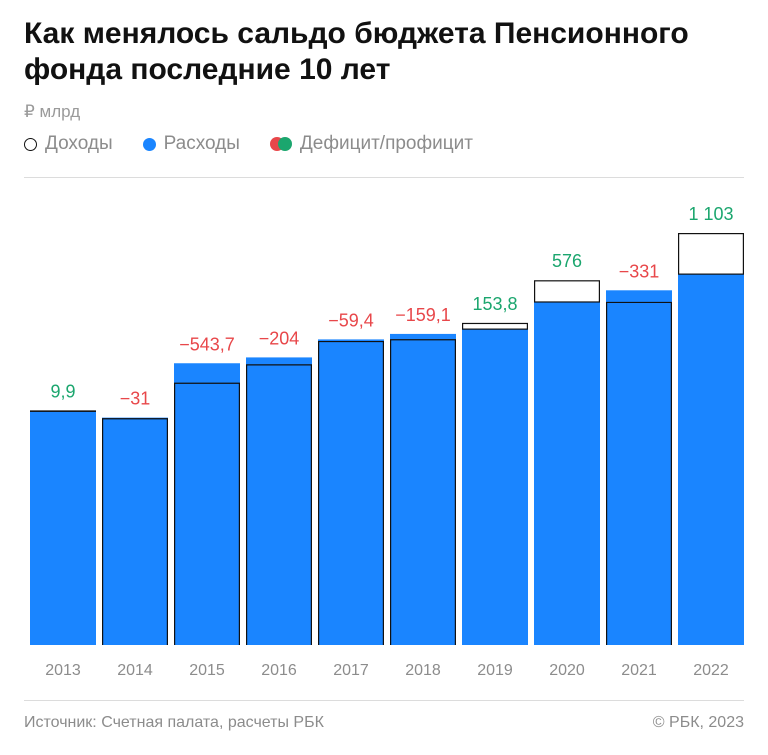 The height and width of the screenshot is (755, 768). I want to click on x-tick-label: 2017, so click(351, 670).